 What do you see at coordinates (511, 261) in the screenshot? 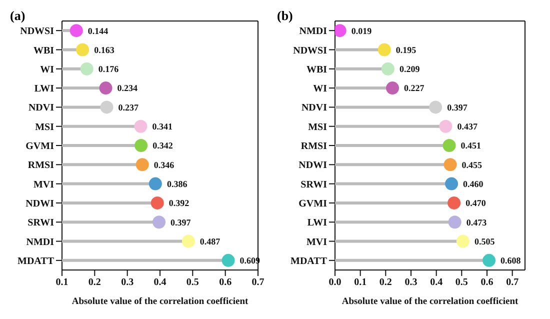
I see `data-label: 0.608` at bounding box center [511, 261].